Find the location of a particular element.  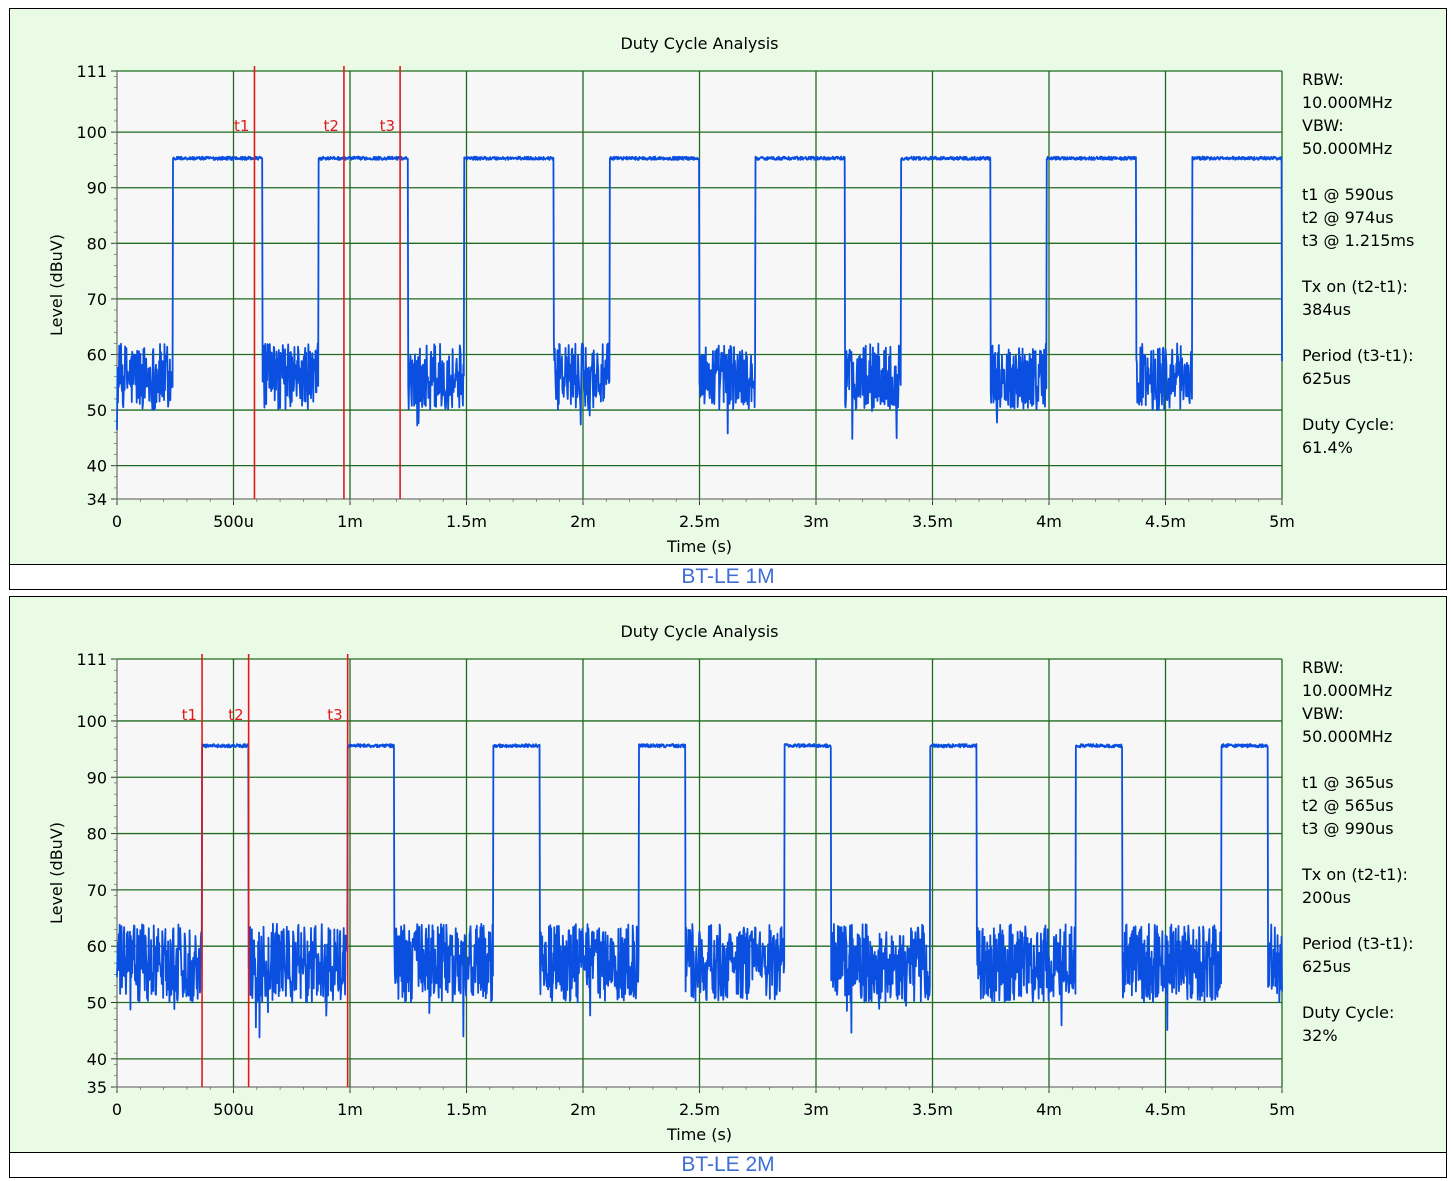

info-line: t1 @ 590us is located at coordinates (1348, 194).